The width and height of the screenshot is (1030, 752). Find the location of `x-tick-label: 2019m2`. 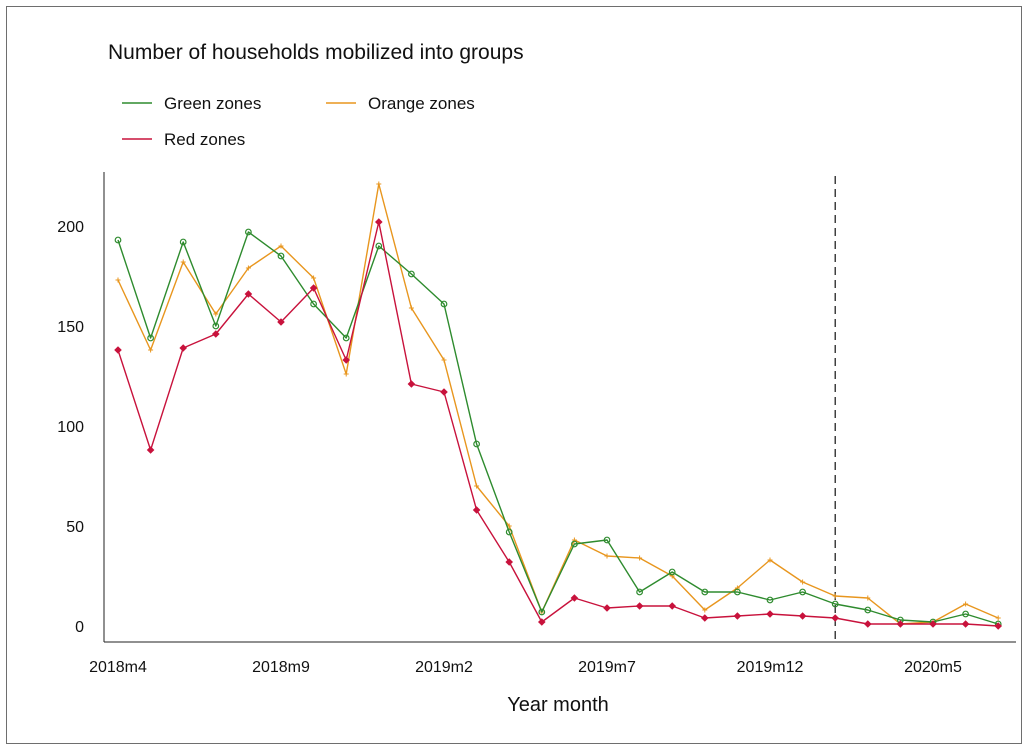

x-tick-label: 2019m2 is located at coordinates (444, 667).